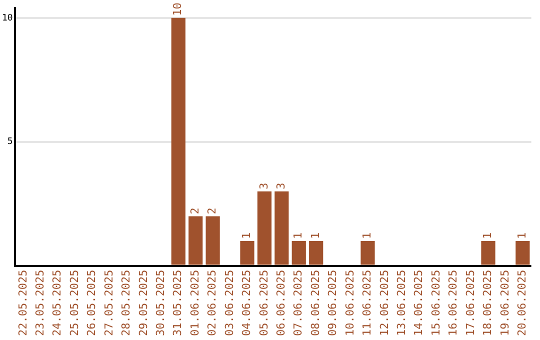 The image size is (540, 340). I want to click on x-tick-label: 08.06.2025, so click(315, 303).